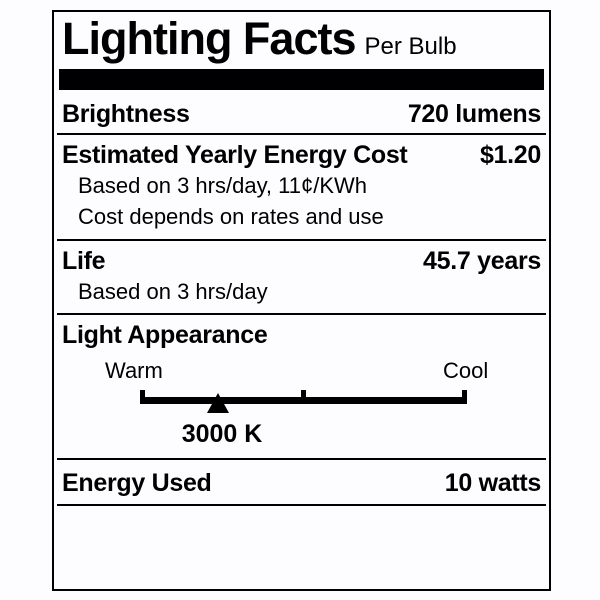 This screenshot has width=600, height=600. Describe the element at coordinates (482, 261) in the screenshot. I see `life-value: 45.7 years` at that location.